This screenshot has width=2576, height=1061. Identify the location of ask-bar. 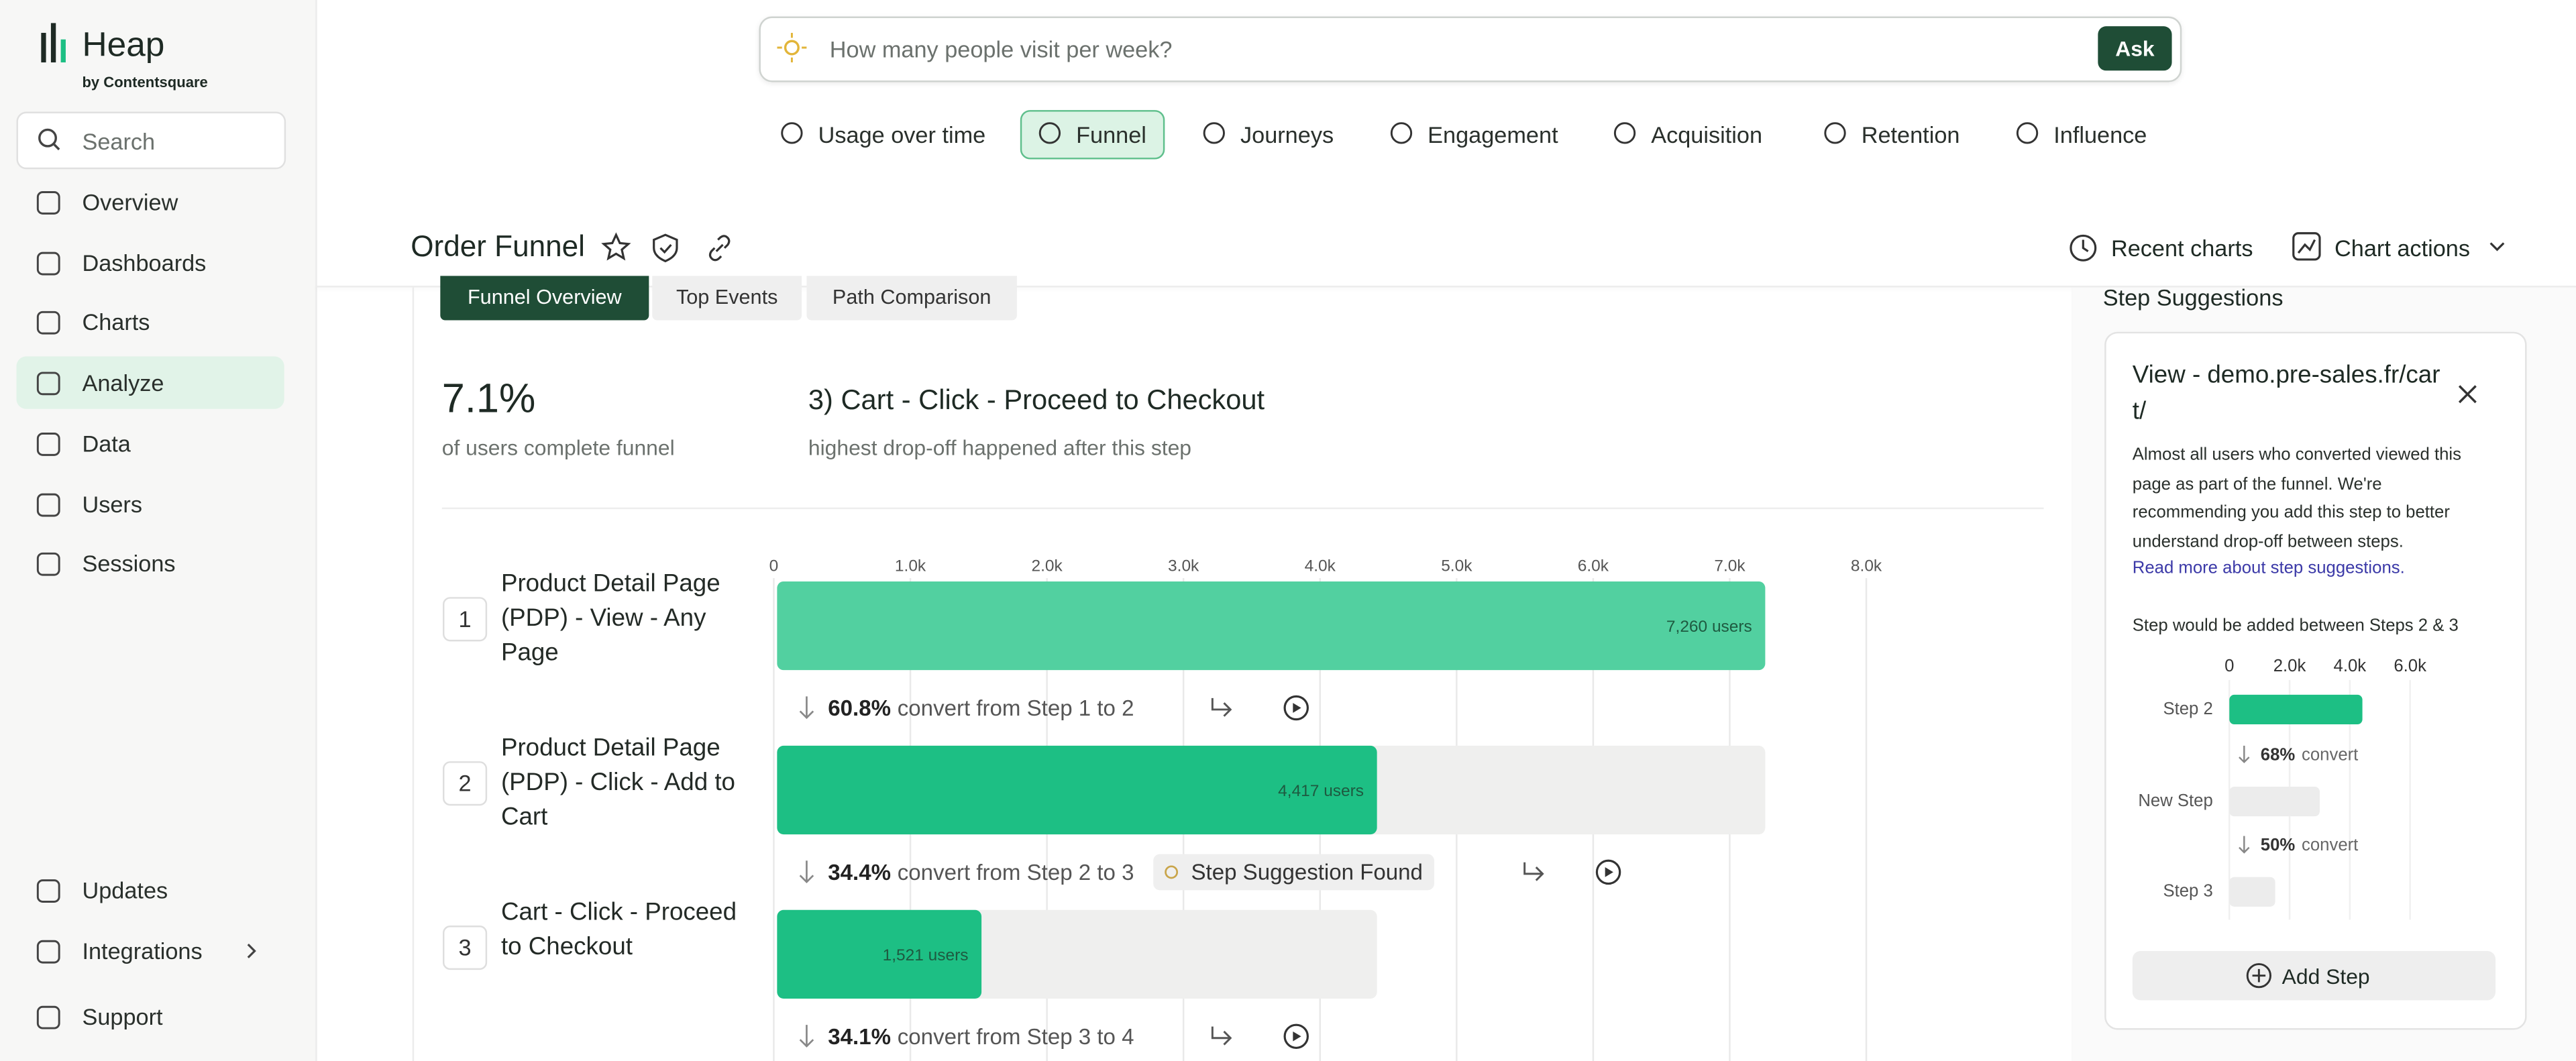
(1470, 49).